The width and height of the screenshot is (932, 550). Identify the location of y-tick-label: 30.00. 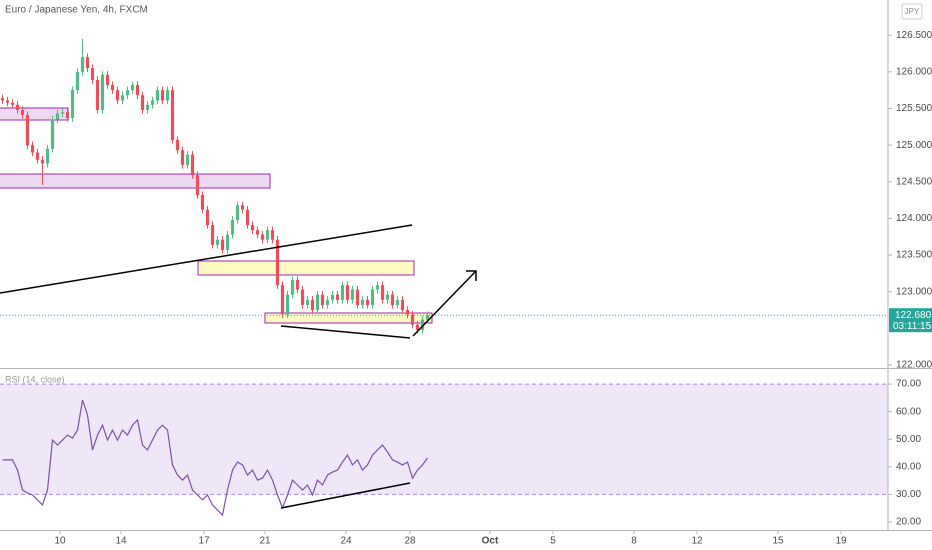
(908, 494).